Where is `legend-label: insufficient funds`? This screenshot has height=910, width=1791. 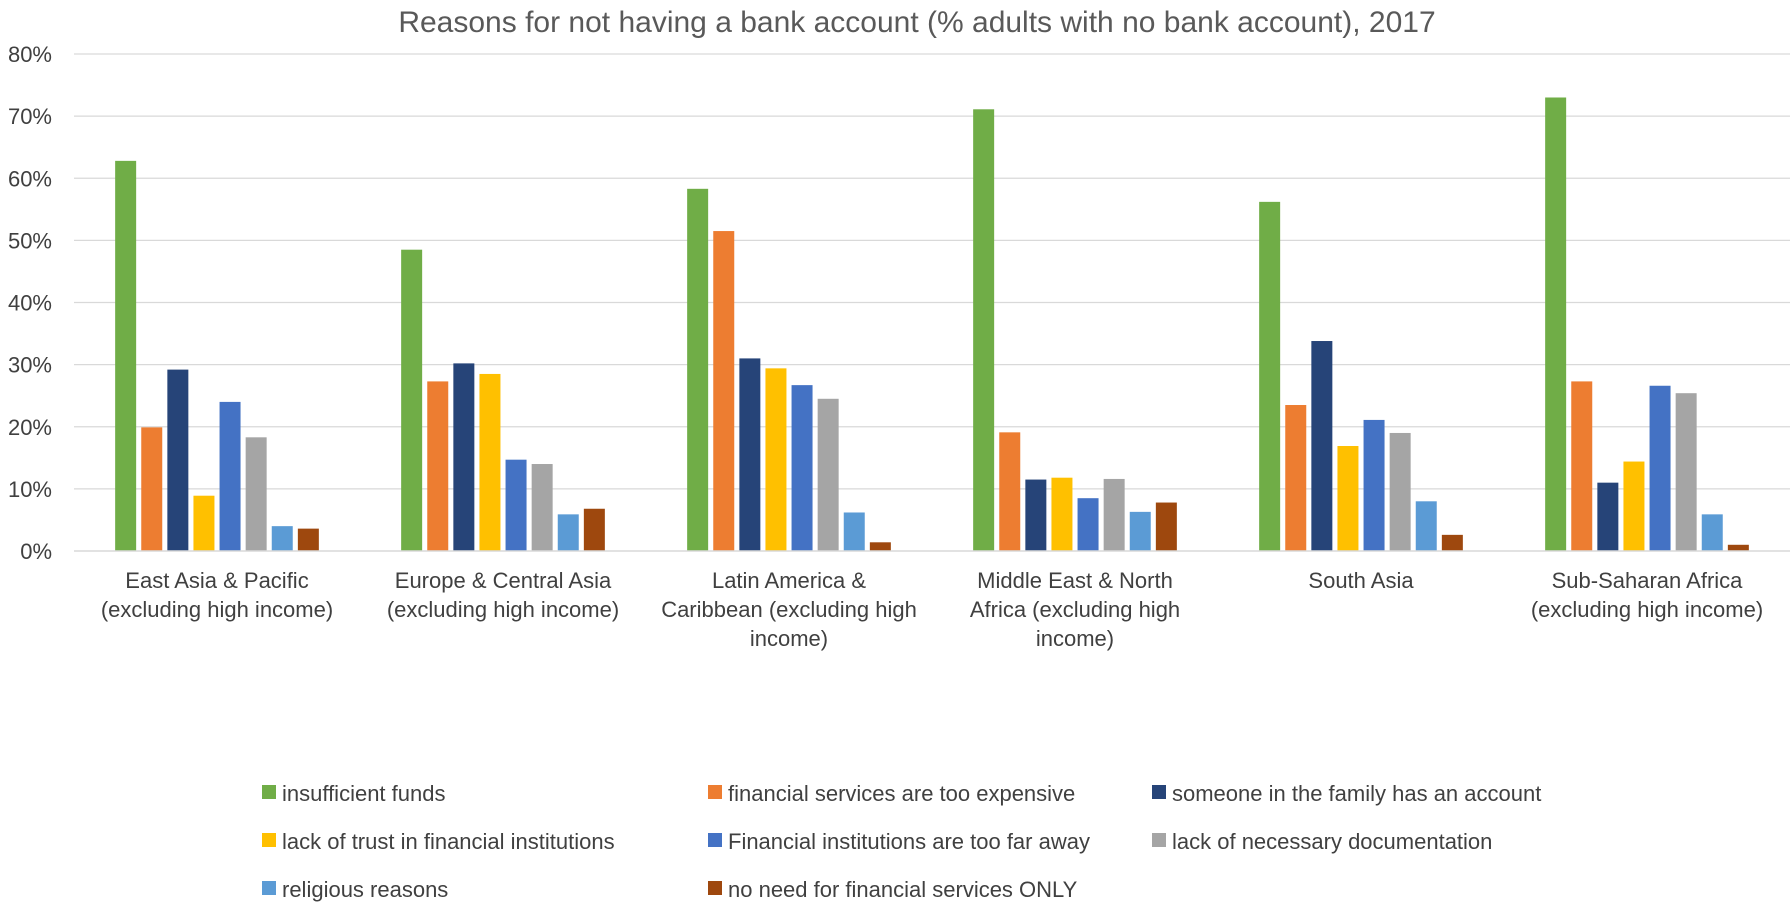 legend-label: insufficient funds is located at coordinates (363, 793).